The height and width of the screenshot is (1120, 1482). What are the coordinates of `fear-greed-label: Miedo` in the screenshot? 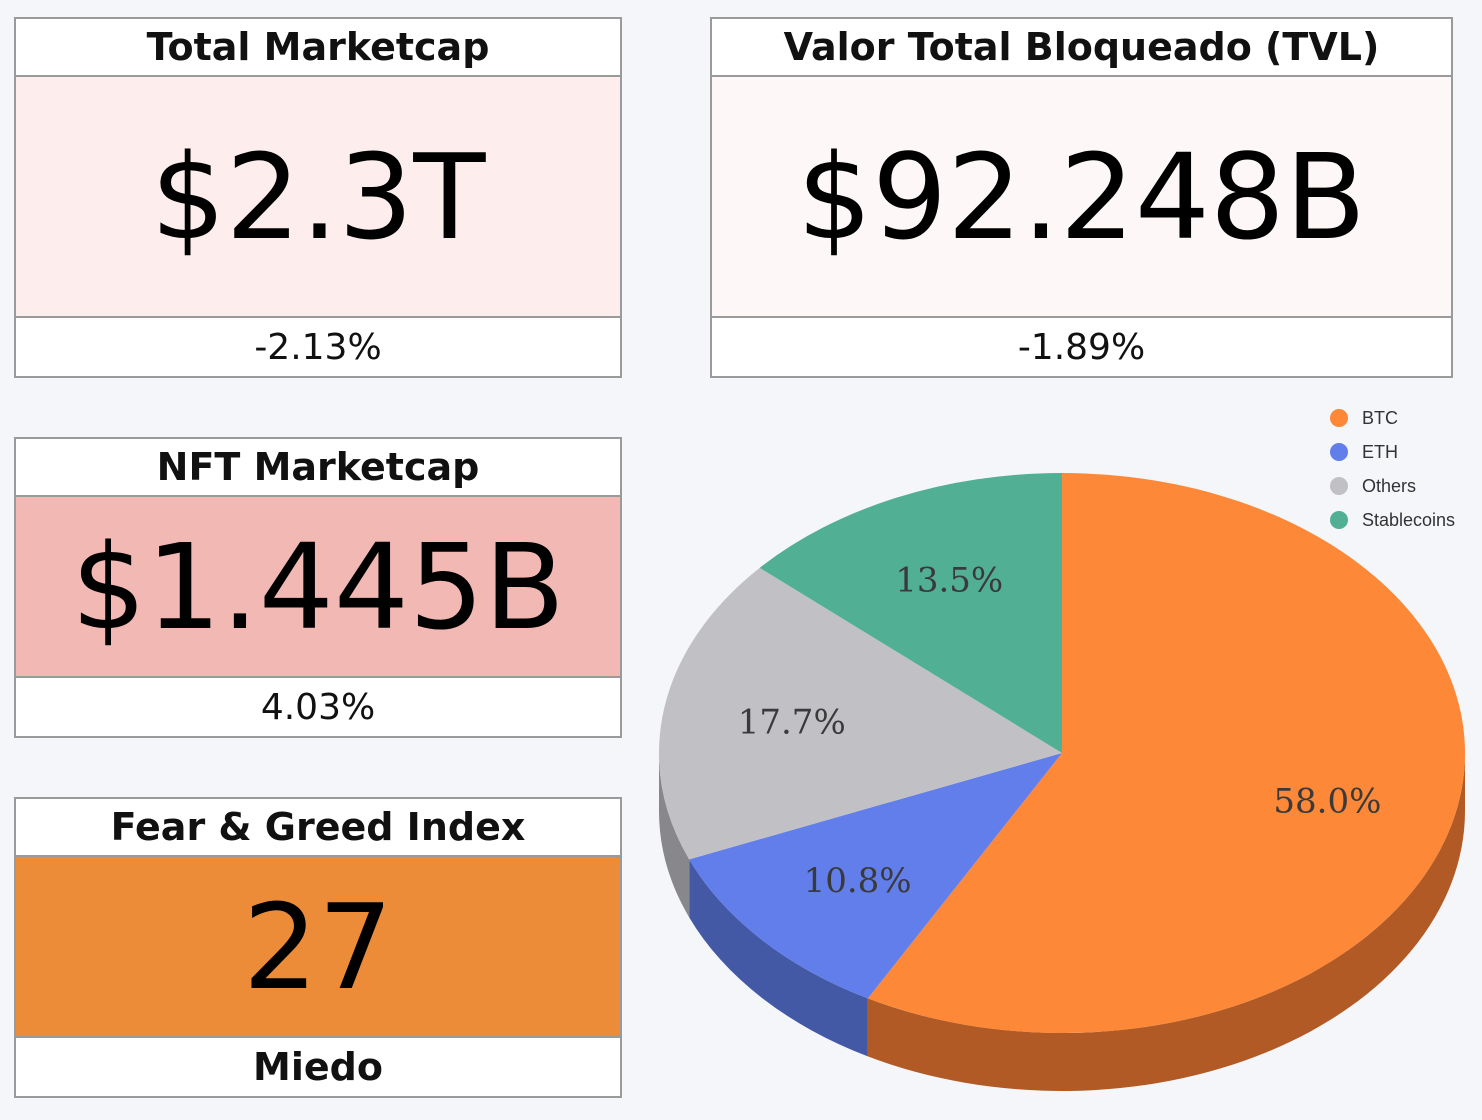 It's located at (318, 1067).